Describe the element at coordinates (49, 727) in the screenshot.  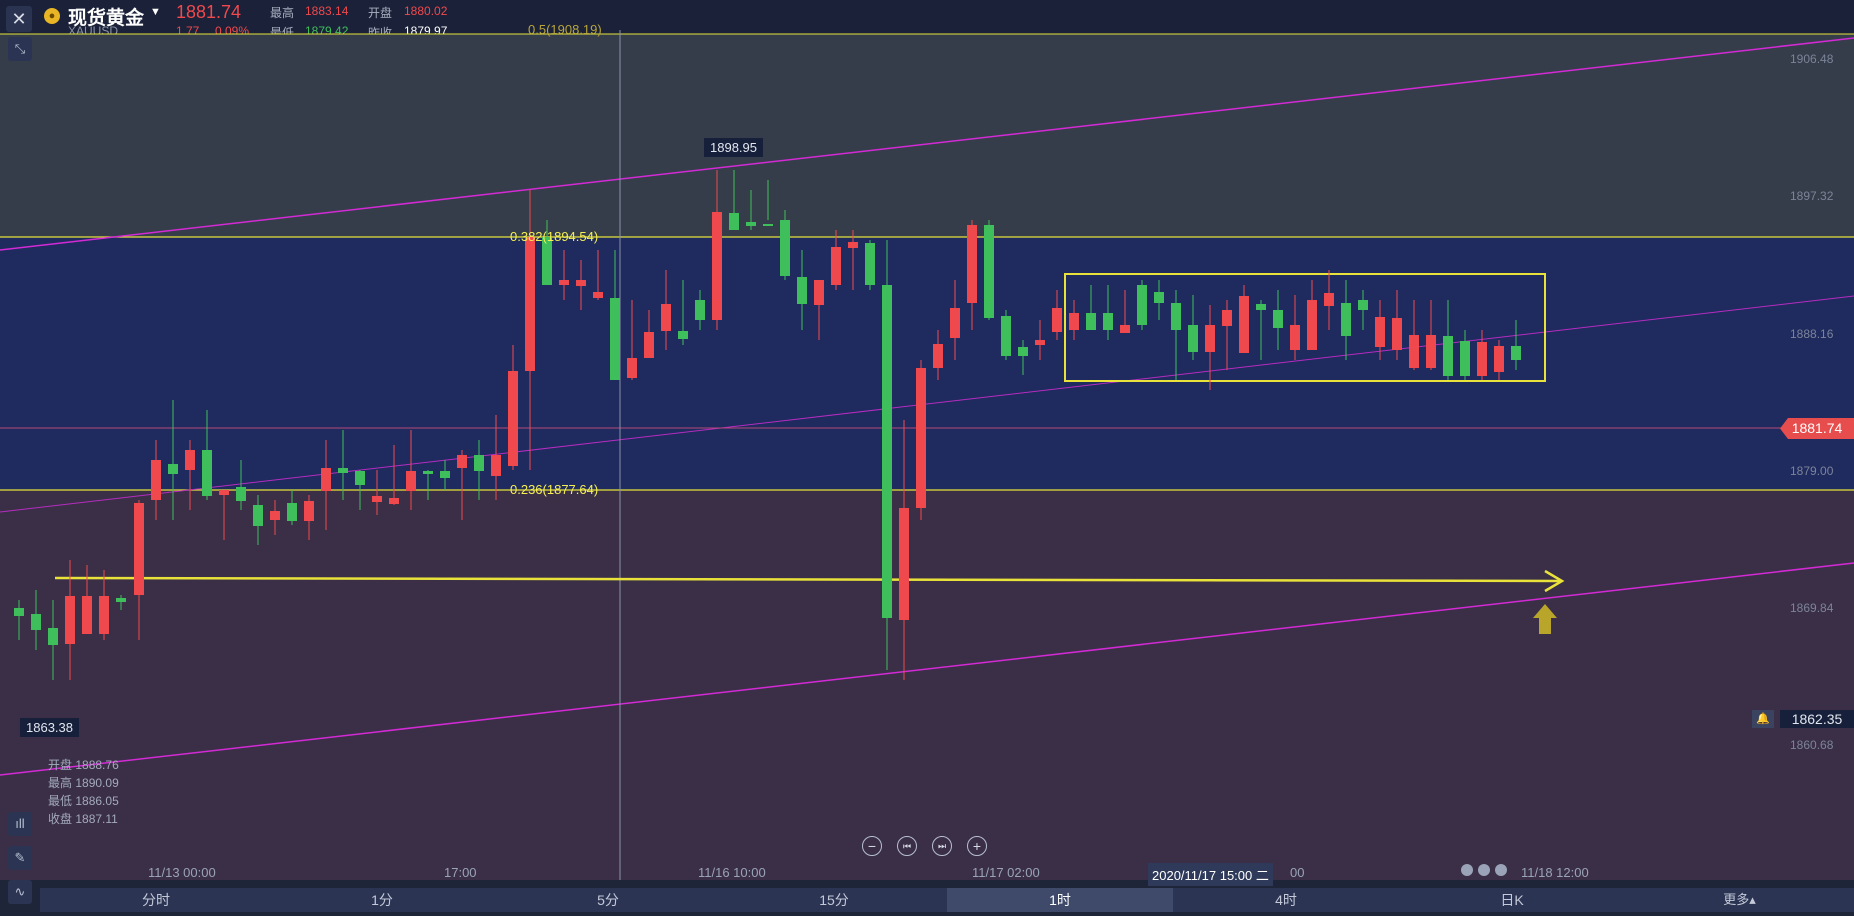
I see `low-marker: 1863.38` at that location.